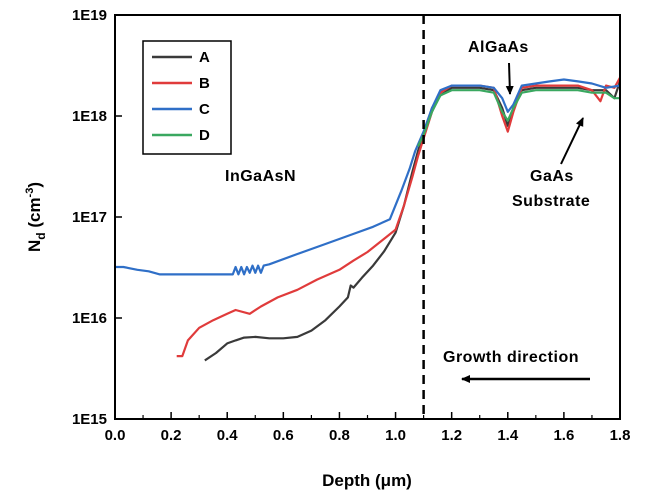  What do you see at coordinates (368, 428) in the screenshot?
I see `x-axis-ticks: 0.0 0.2 0.4 0.6 0.8 1.0 1.2 1.4 1.6 1.8` at bounding box center [368, 428].